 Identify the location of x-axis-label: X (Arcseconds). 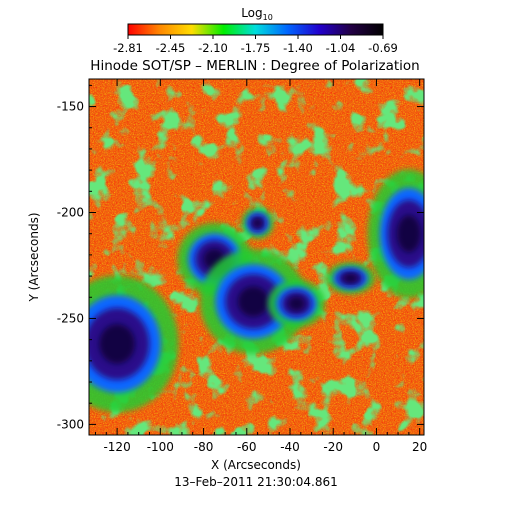
(256, 465).